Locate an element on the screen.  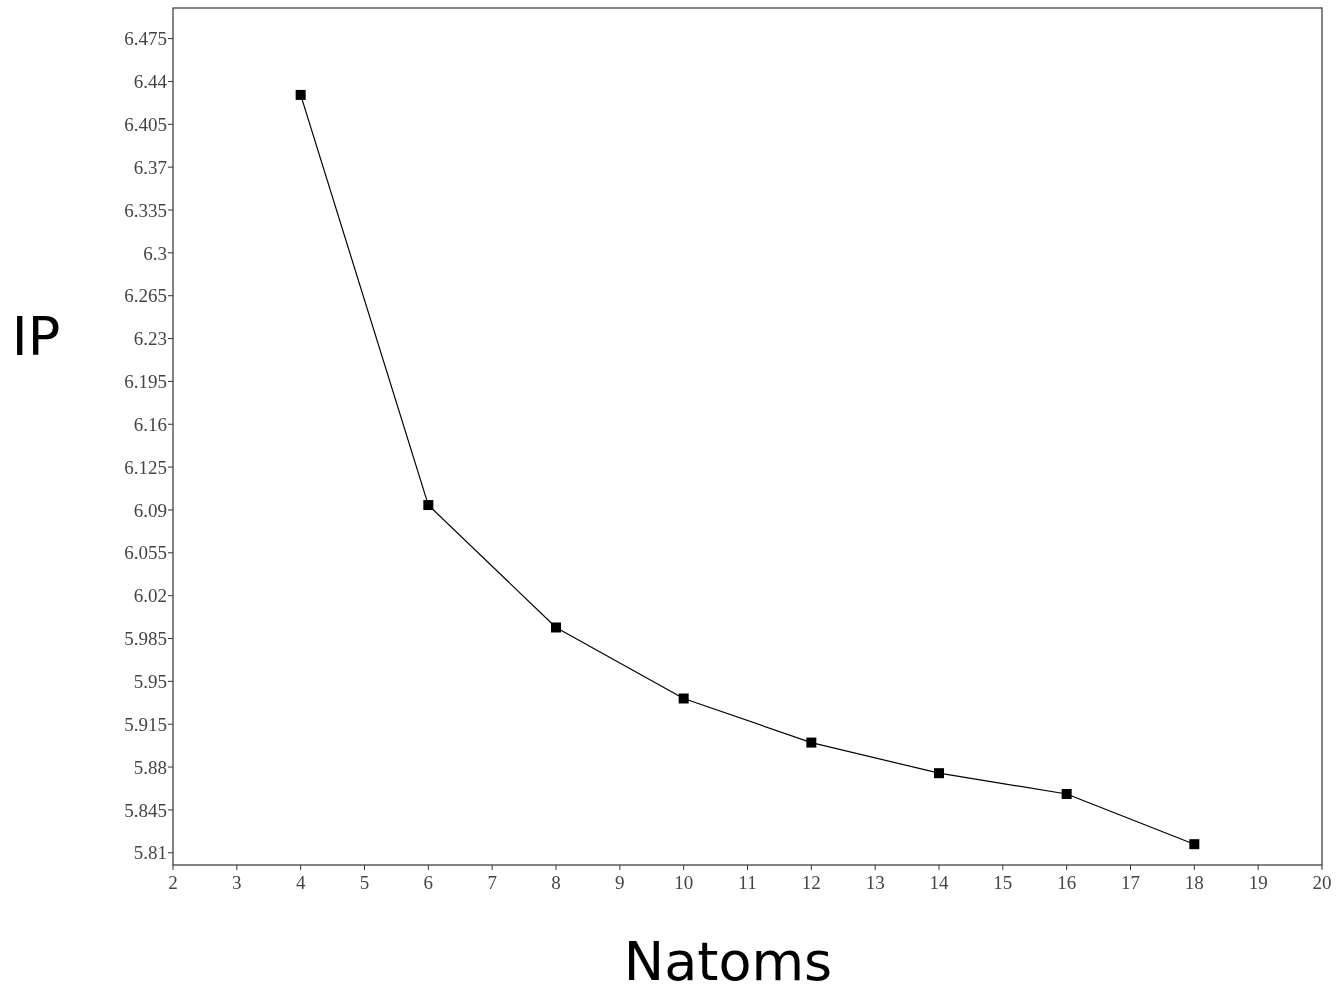
y-tick-label: 6.44 is located at coordinates (150, 82).